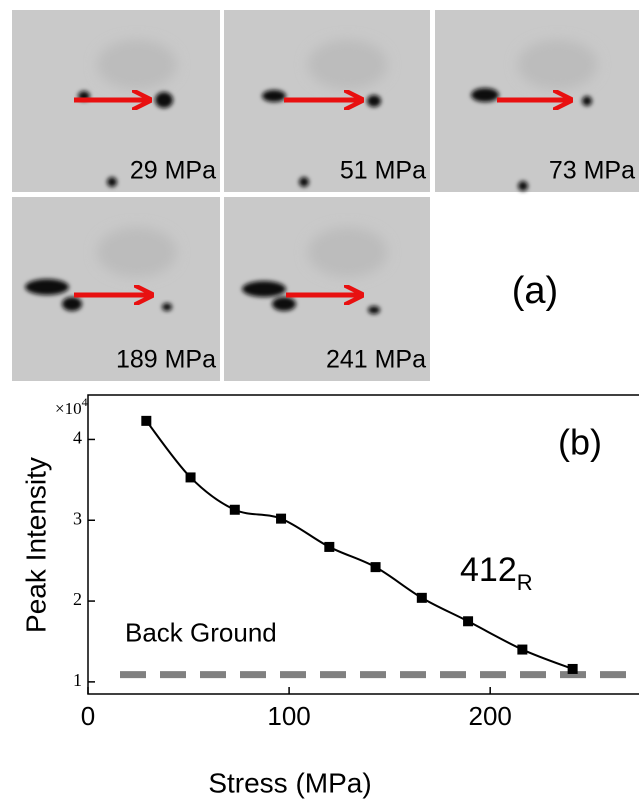 The image size is (639, 807). I want to click on annotation-text: 412, so click(488, 570).